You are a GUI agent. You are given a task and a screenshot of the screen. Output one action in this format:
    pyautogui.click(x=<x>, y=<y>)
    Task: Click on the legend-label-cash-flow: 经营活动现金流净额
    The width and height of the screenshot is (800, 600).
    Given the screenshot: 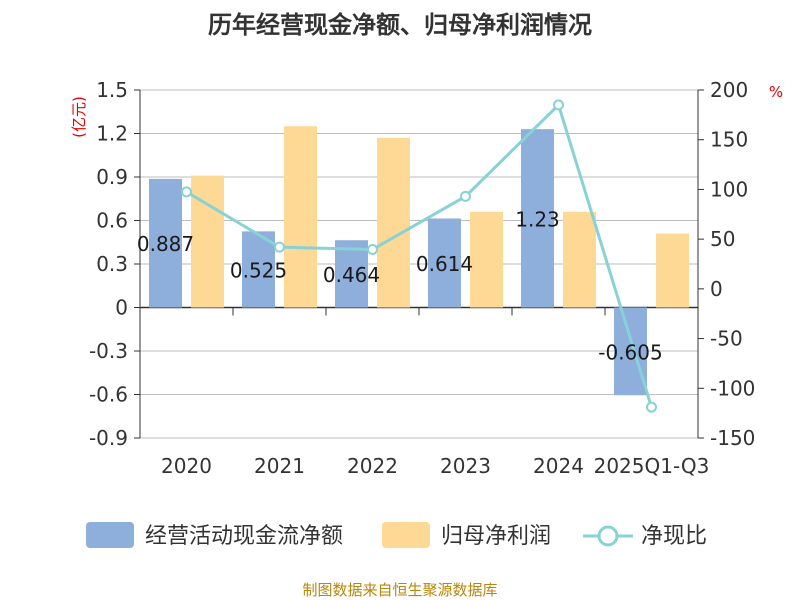 What is the action you would take?
    pyautogui.click(x=244, y=536)
    